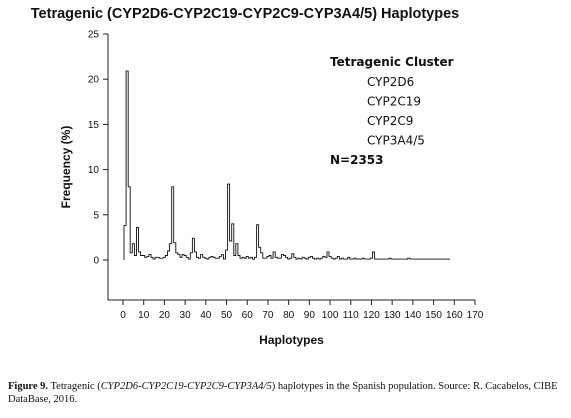  What do you see at coordinates (165, 315) in the screenshot?
I see `x-tick-label: 20` at bounding box center [165, 315].